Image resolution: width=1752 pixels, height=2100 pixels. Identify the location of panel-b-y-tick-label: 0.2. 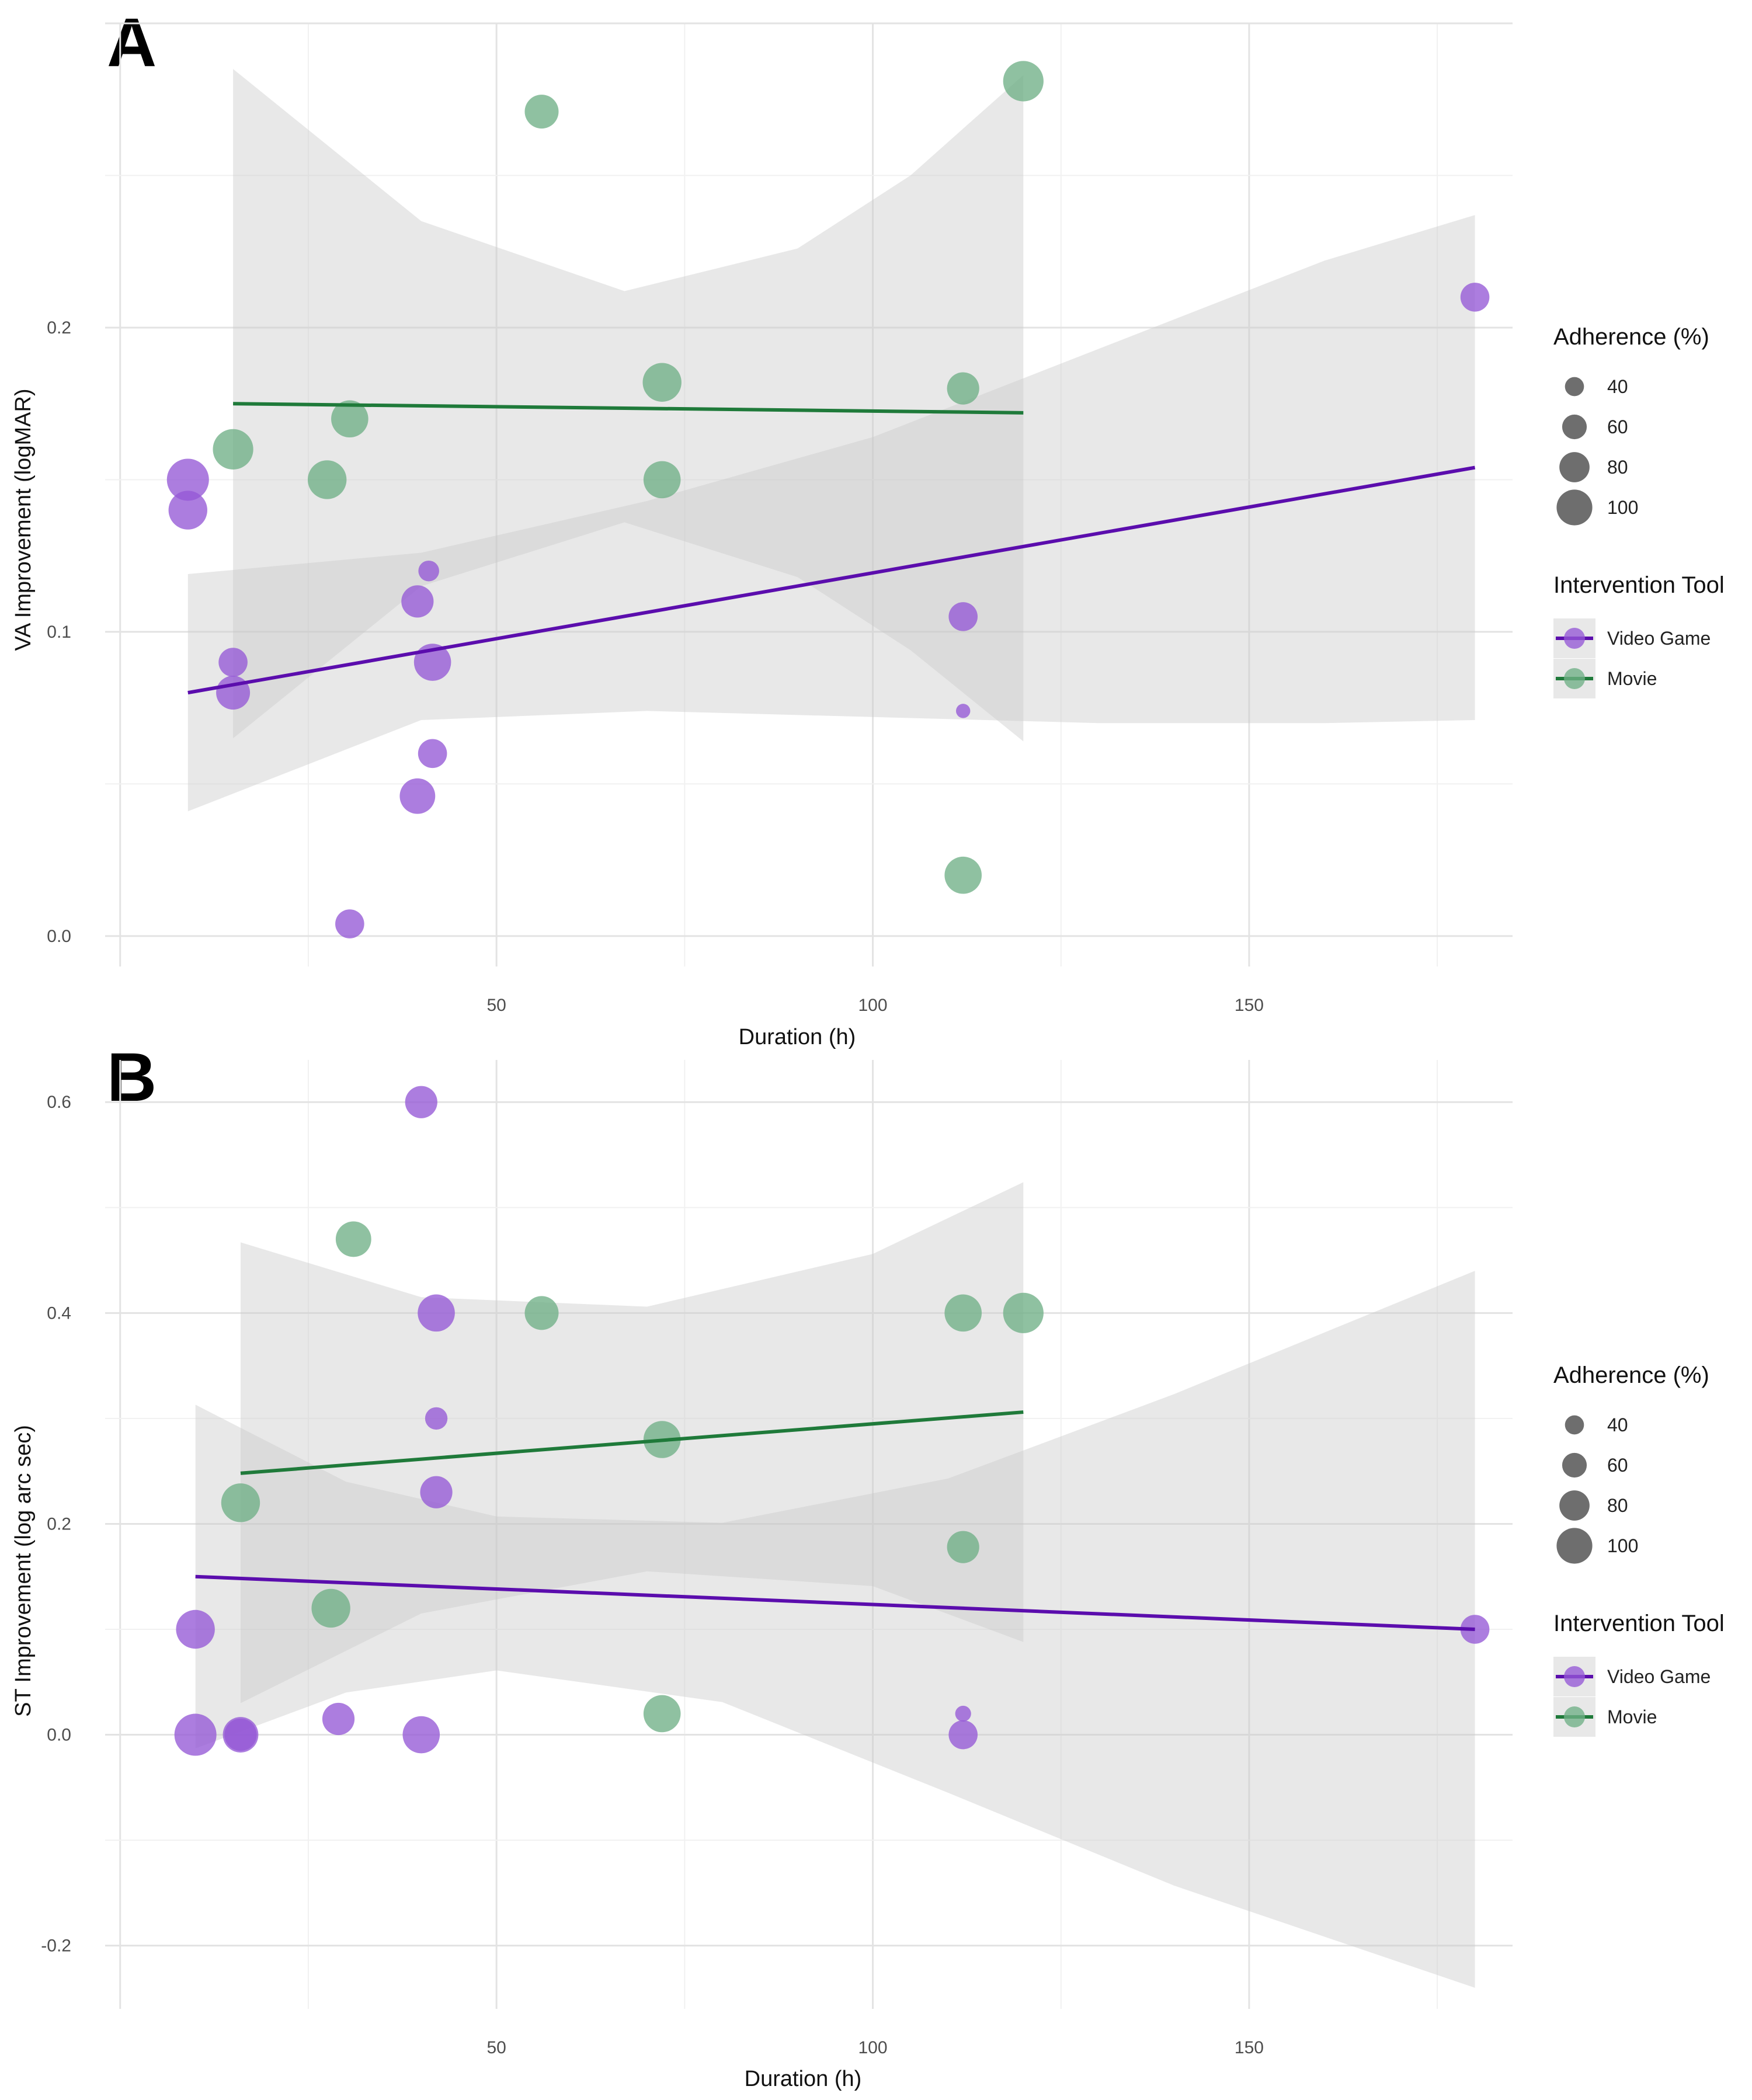
(59, 1524).